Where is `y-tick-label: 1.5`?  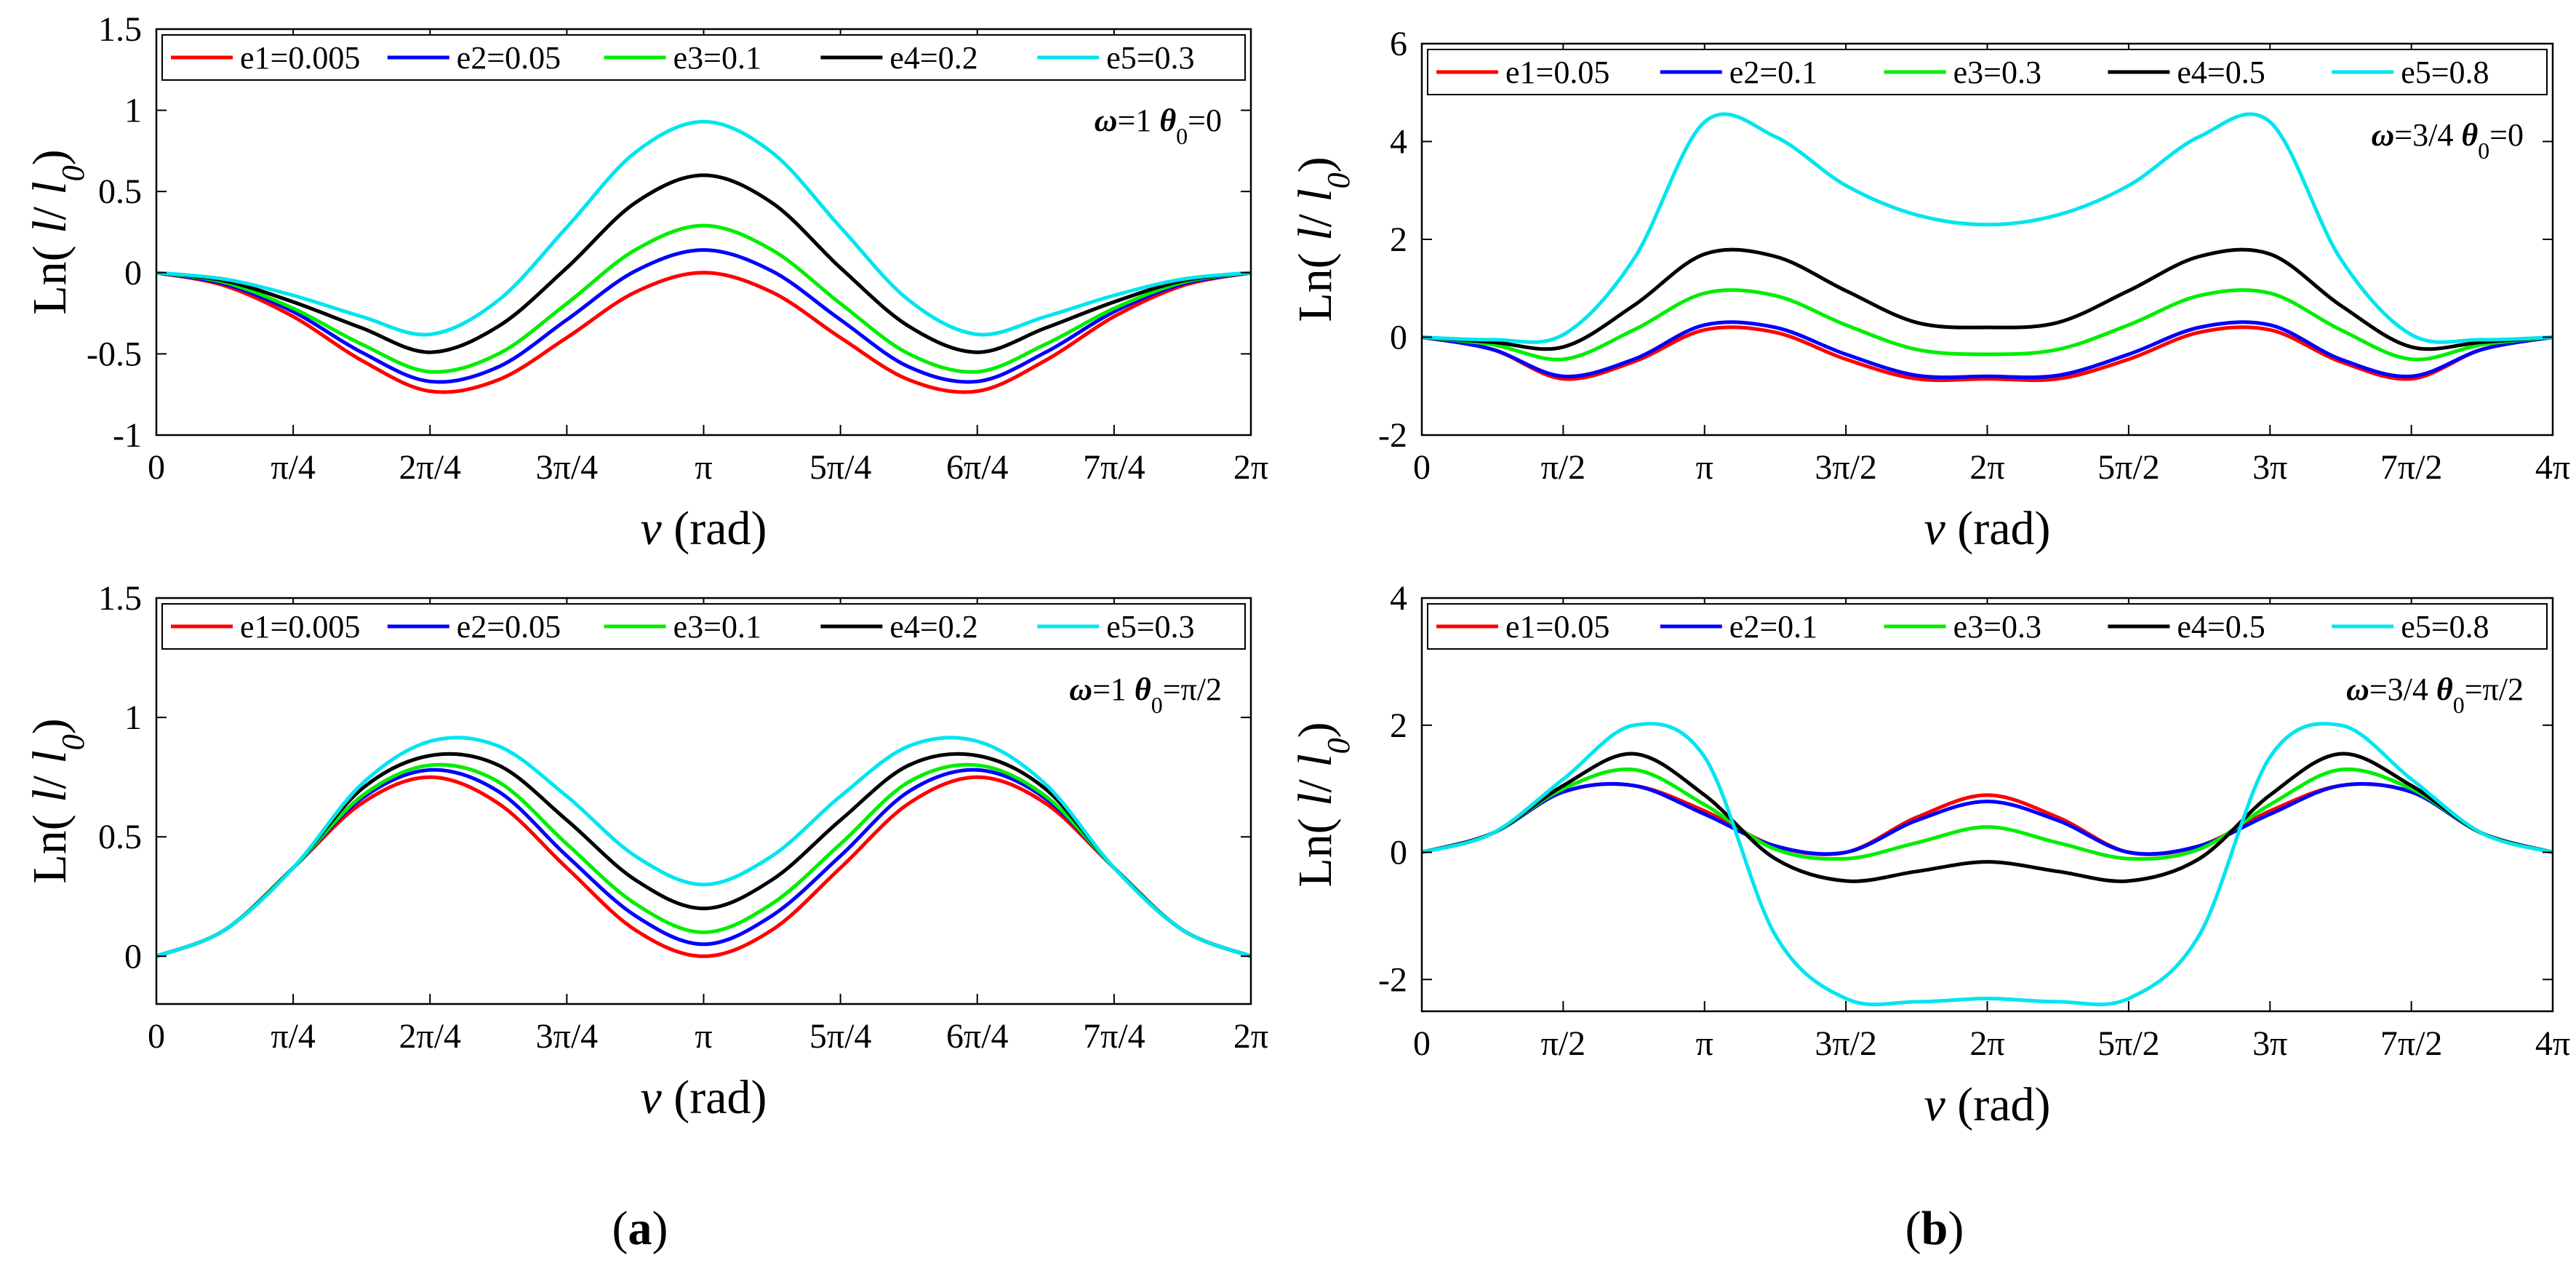
y-tick-label: 1.5 is located at coordinates (120, 598).